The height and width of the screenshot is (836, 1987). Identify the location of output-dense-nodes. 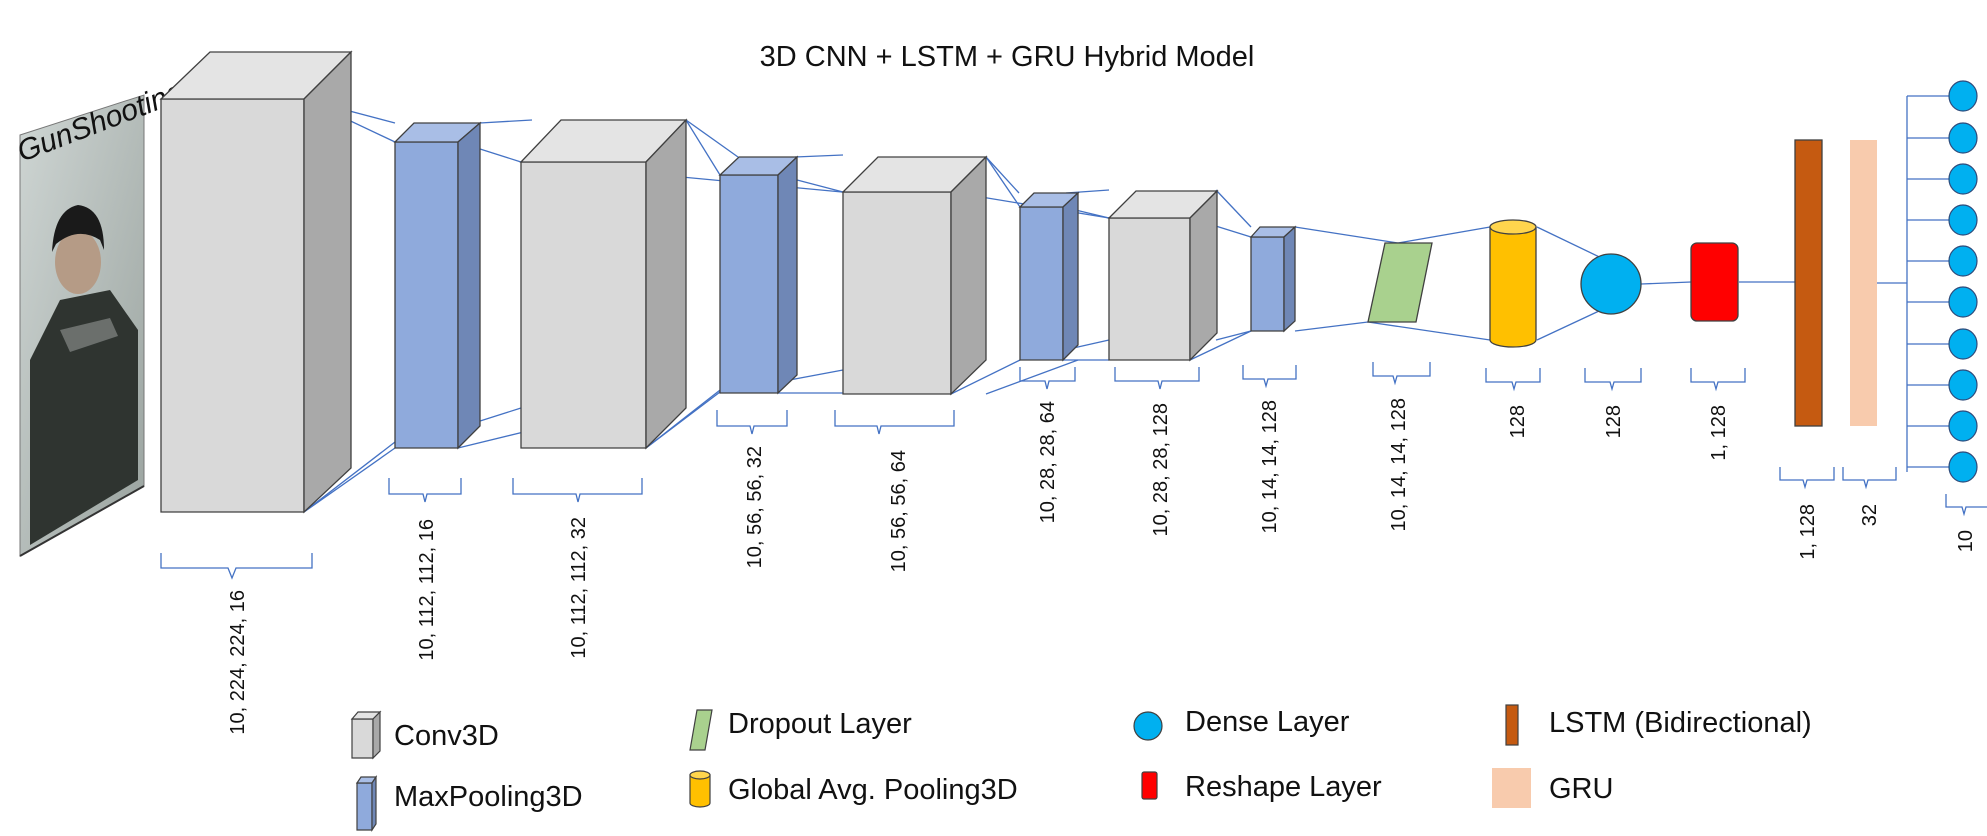
(1963, 281).